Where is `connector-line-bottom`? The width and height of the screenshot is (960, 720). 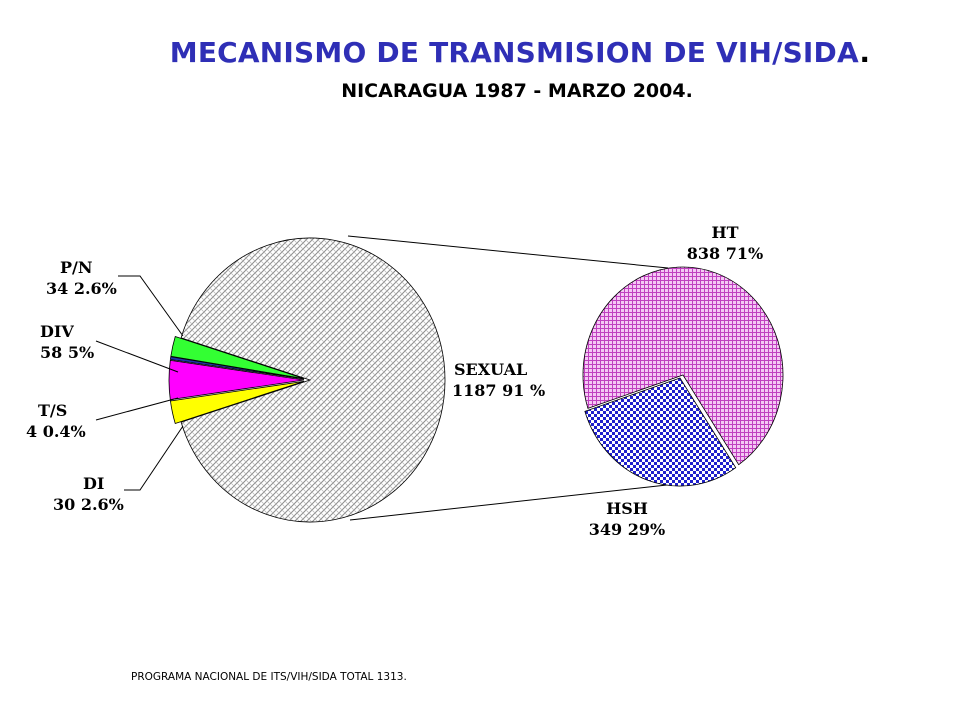 connector-line-bottom is located at coordinates (513, 502).